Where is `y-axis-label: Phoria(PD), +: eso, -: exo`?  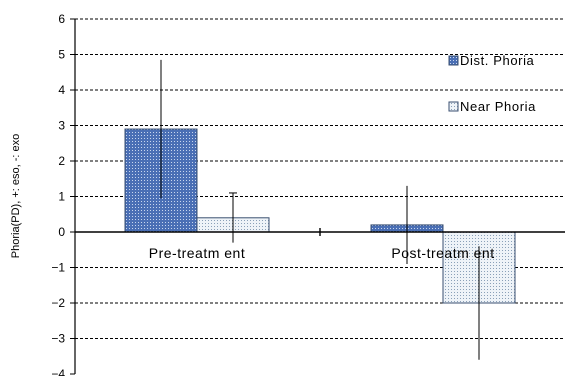 y-axis-label: Phoria(PD), +: eso, -: exo is located at coordinates (16, 196).